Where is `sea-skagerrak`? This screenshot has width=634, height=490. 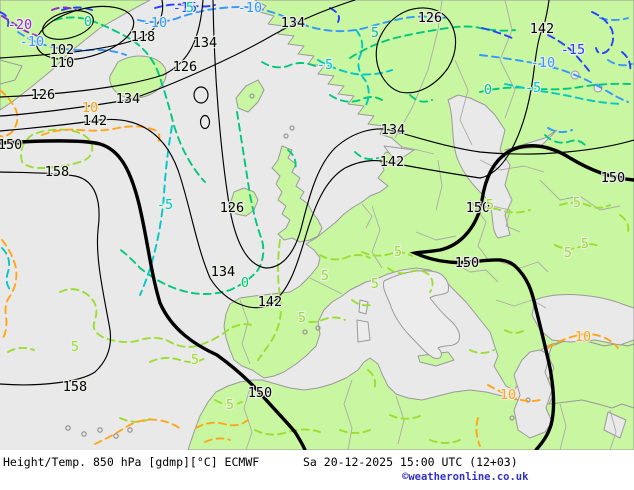 sea-skagerrak is located at coordinates (399, 154).